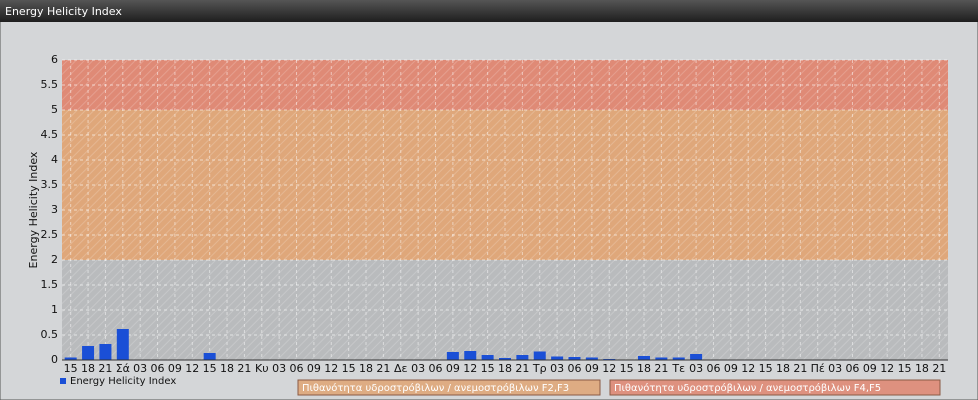  I want to click on legend-swatch, so click(63, 381).